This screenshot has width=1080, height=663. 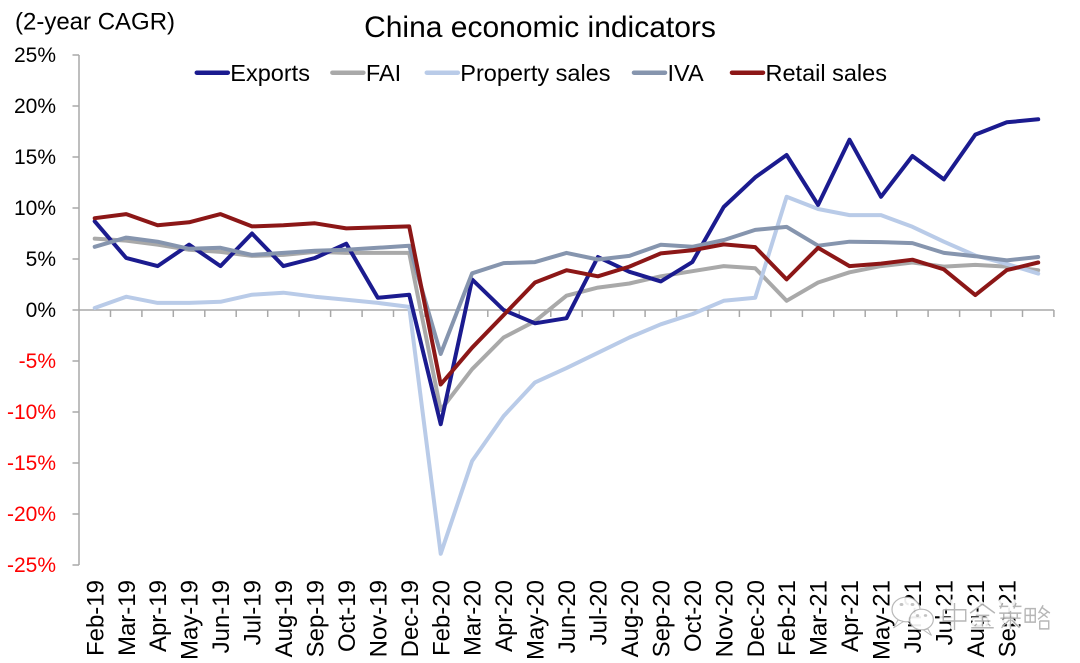 I want to click on svg-text: Aug-19, so click(x=284, y=618).